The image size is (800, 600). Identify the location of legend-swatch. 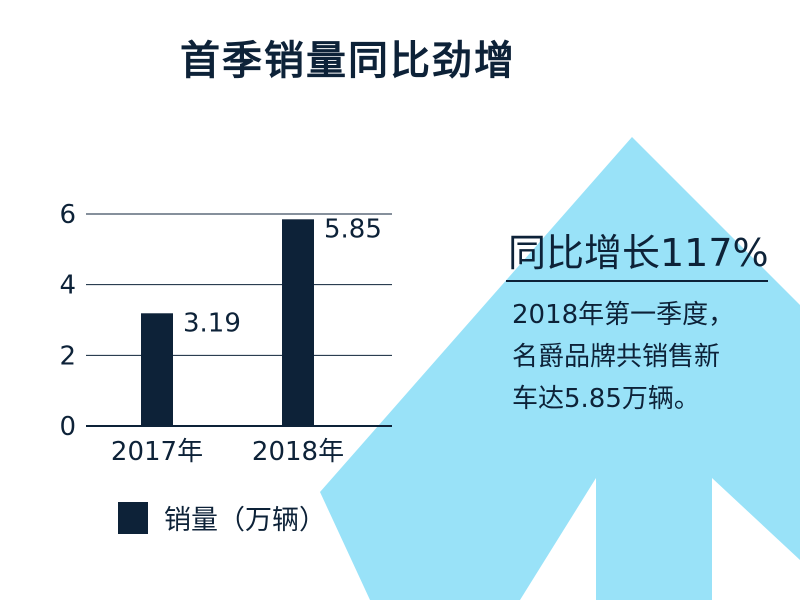
(133, 517).